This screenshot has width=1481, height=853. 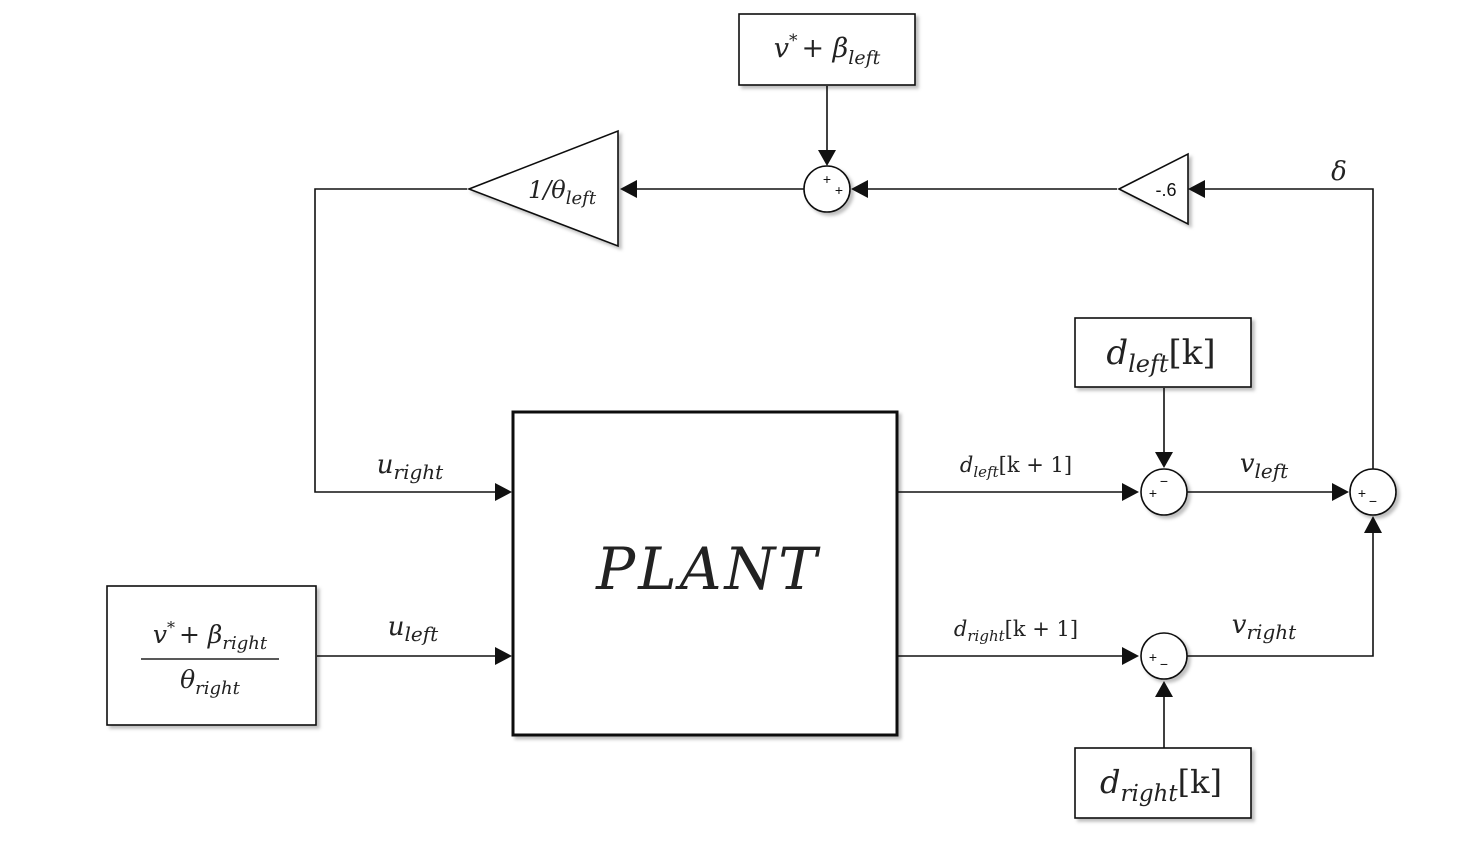 I want to click on inverse-gain-sub: left, so click(x=581, y=198).